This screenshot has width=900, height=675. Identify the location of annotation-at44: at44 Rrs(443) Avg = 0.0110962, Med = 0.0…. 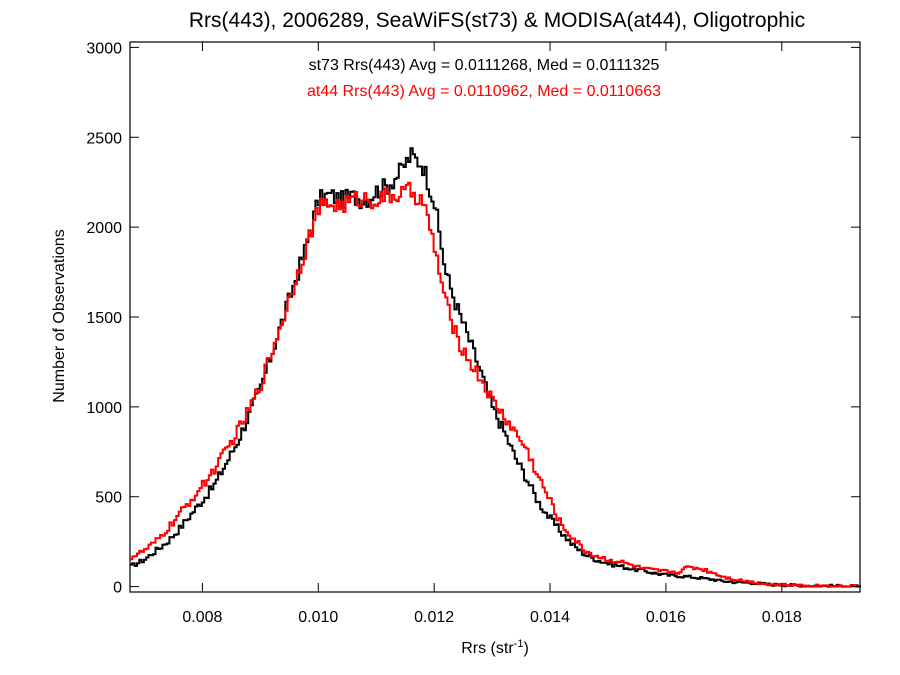
(484, 91).